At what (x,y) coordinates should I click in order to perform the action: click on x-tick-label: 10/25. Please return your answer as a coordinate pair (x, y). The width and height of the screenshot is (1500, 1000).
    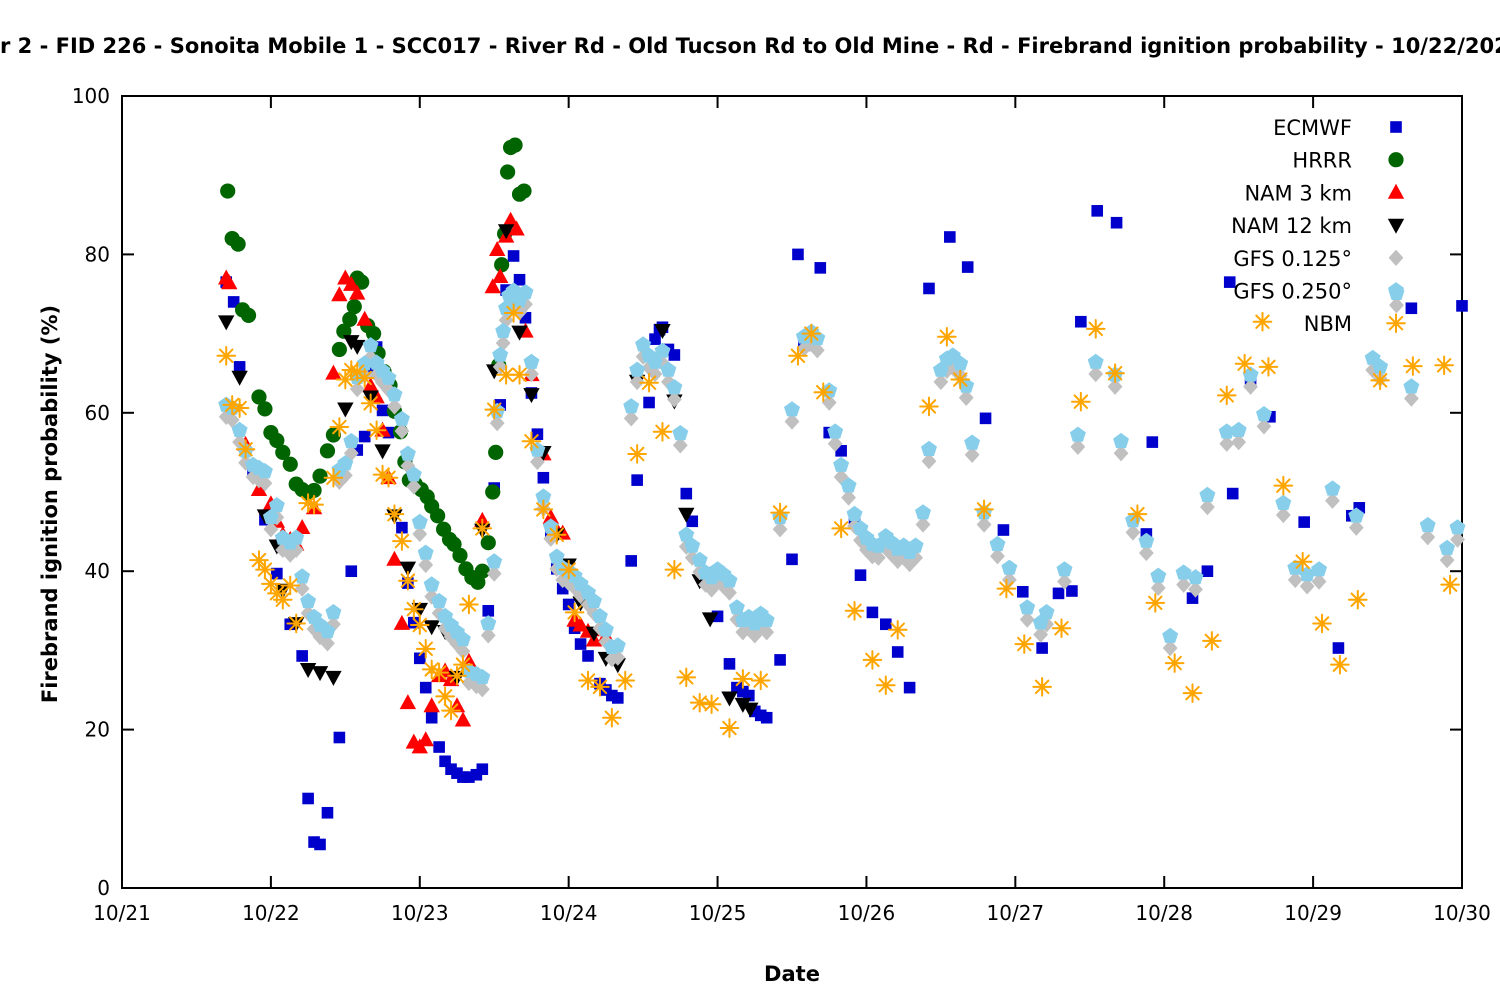
    Looking at the image, I should click on (718, 913).